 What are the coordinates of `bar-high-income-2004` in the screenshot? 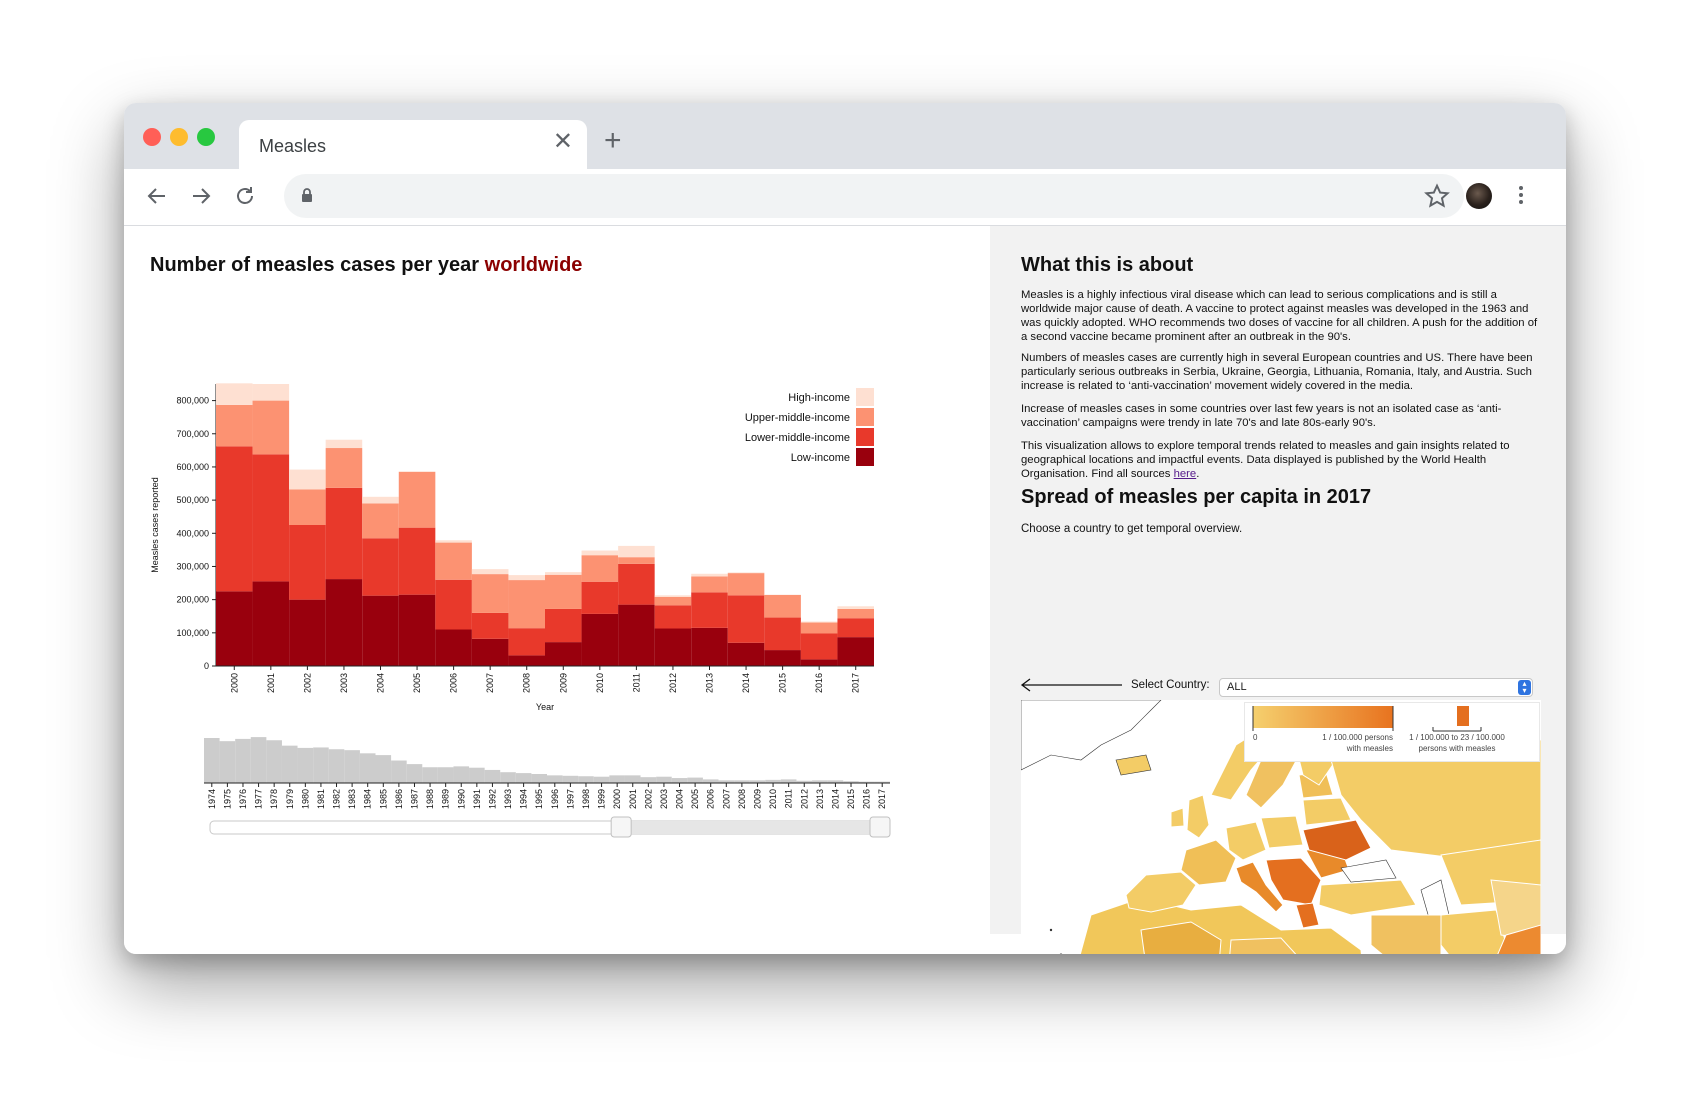 It's located at (380, 500).